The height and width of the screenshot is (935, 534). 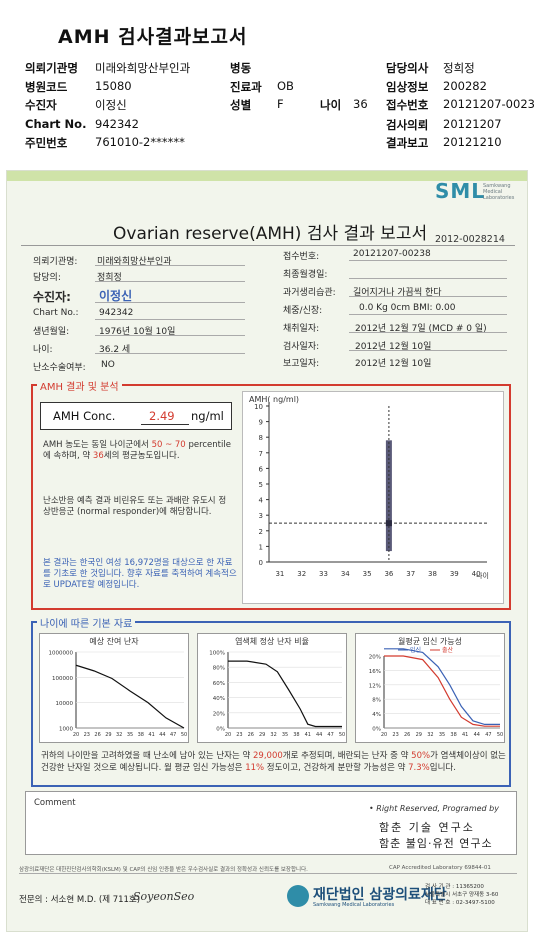 I want to click on amh-conc-underline, so click(x=165, y=424).